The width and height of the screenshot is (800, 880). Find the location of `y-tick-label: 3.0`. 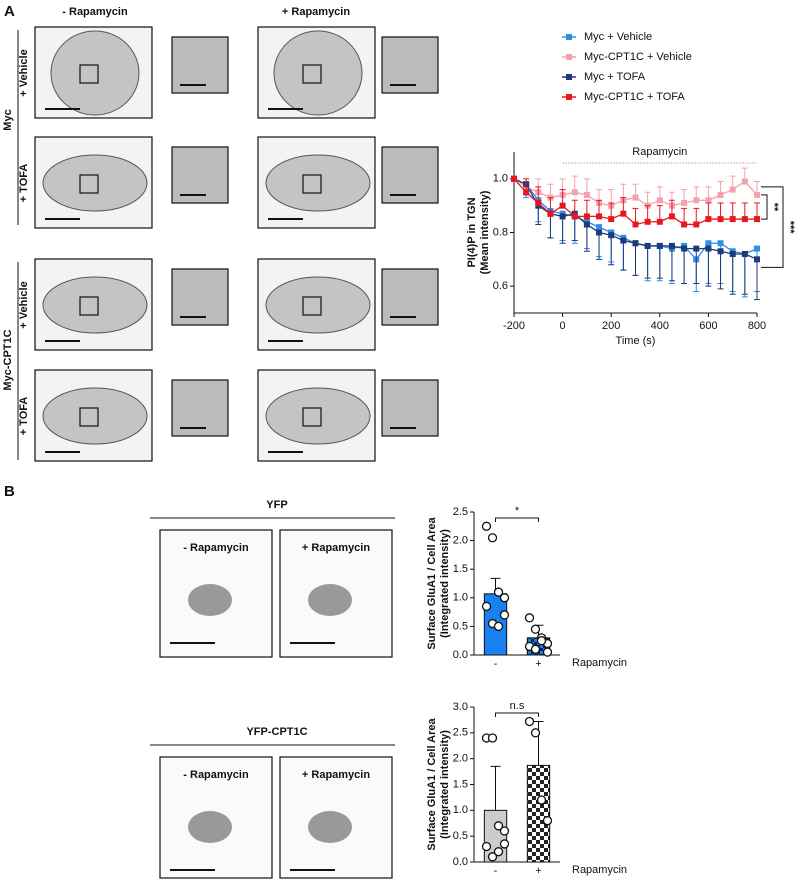

y-tick-label: 3.0 is located at coordinates (460, 707).